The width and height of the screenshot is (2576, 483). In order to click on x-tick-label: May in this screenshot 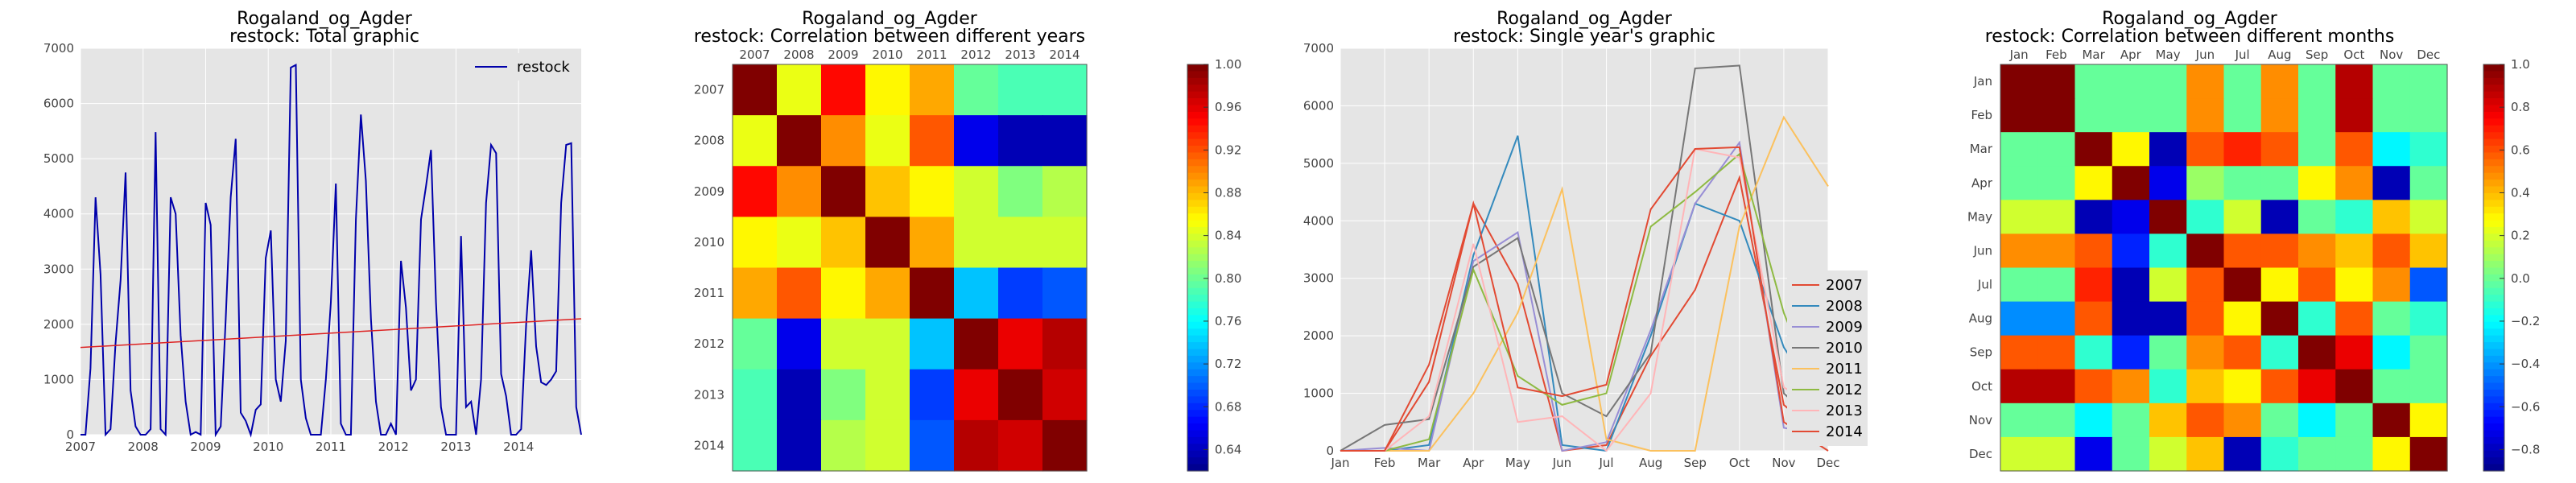, I will do `click(1517, 463)`.